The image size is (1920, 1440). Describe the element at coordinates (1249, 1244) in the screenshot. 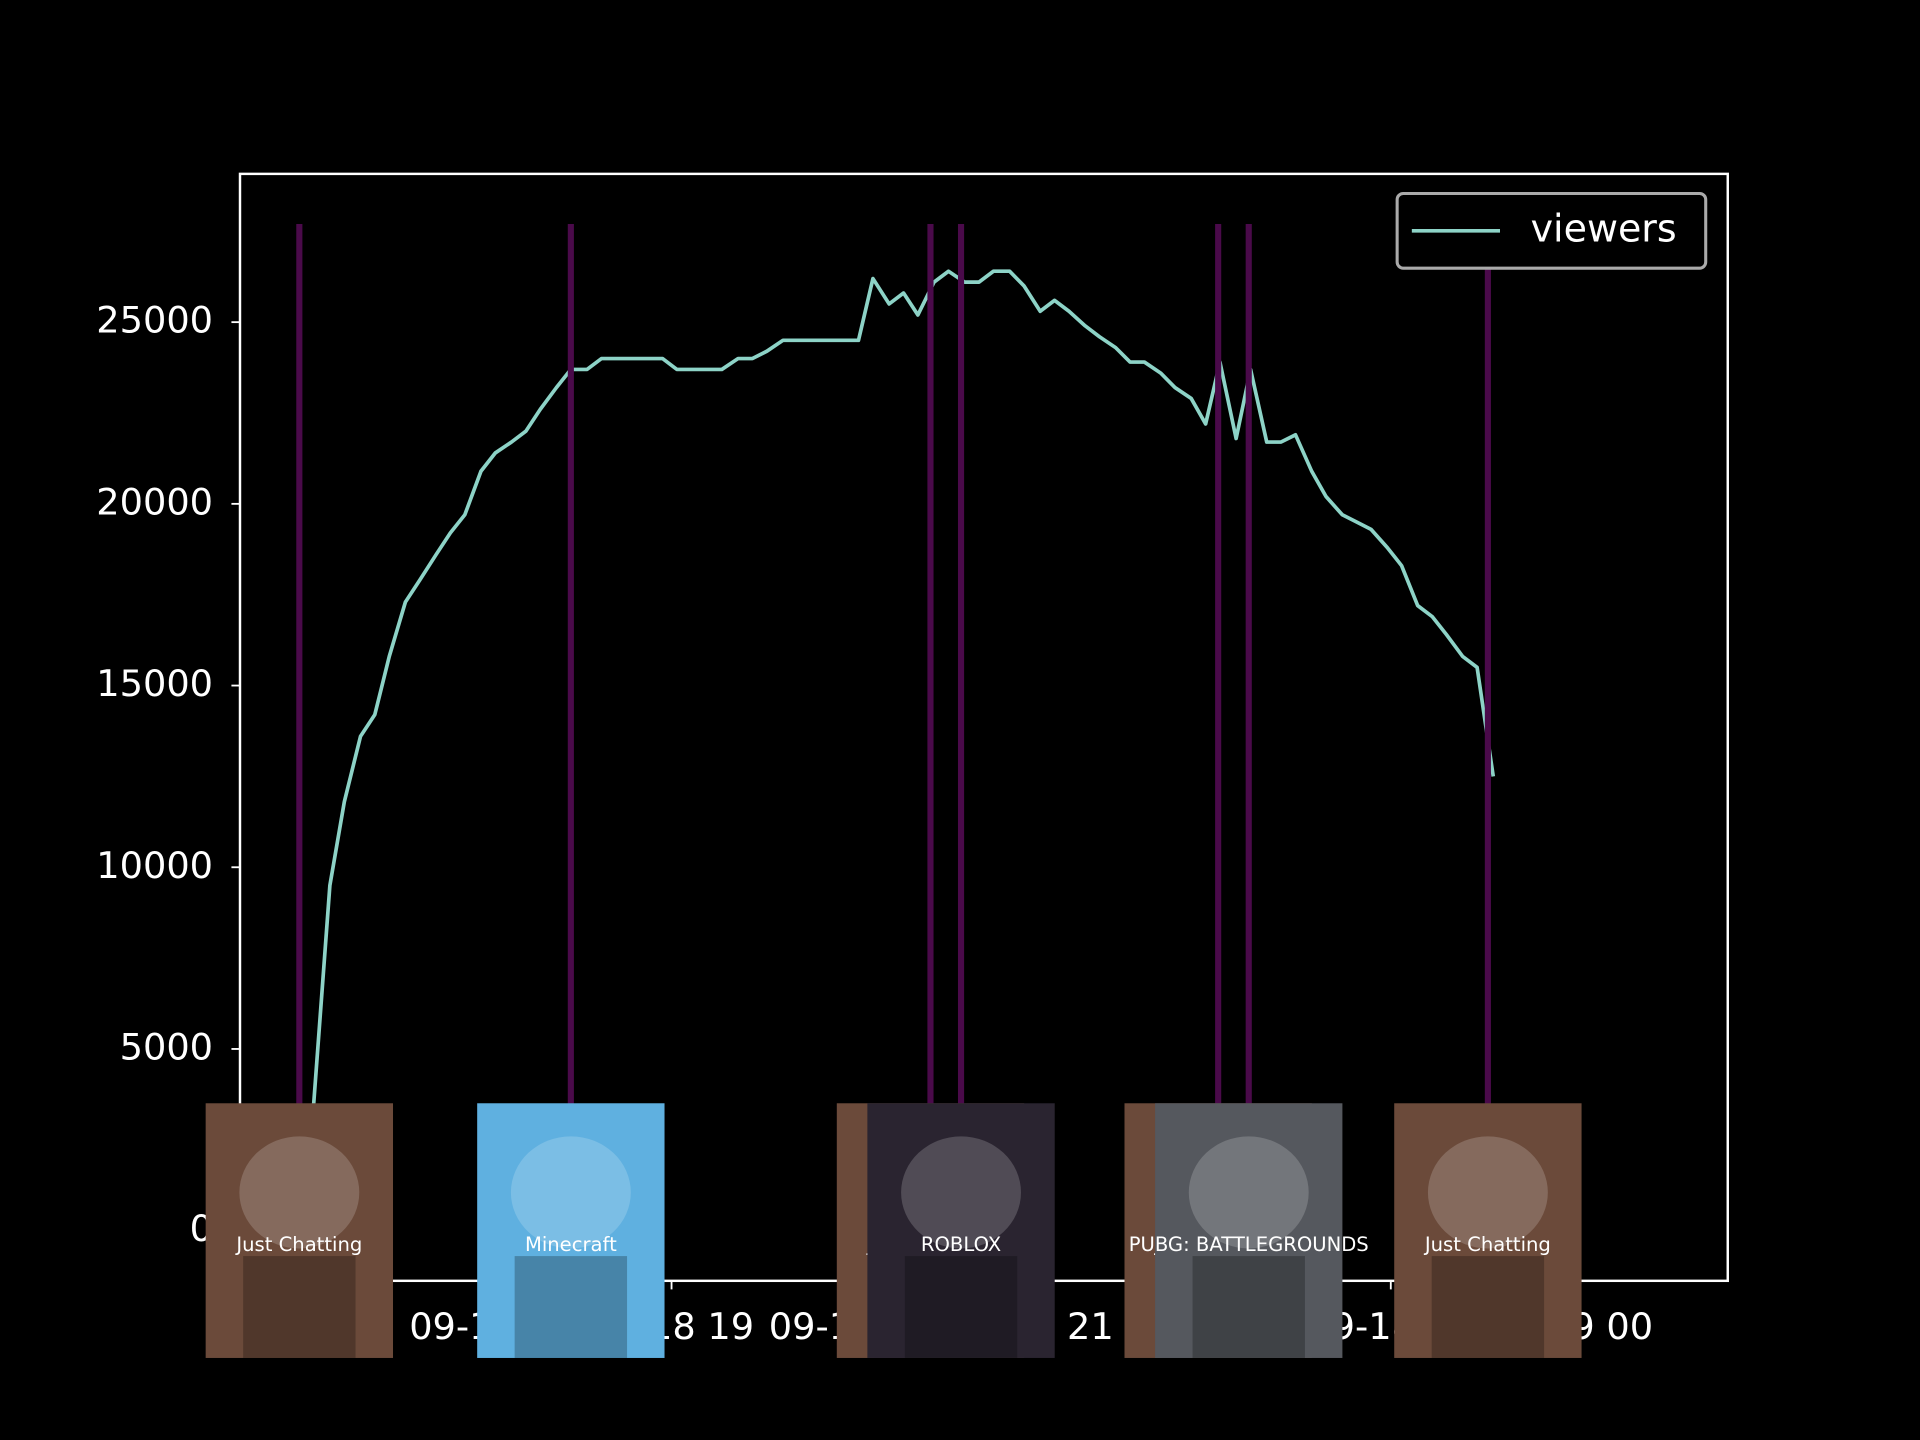

I see `thumbnail-label: PUBG: BATTLEGROUNDS` at that location.